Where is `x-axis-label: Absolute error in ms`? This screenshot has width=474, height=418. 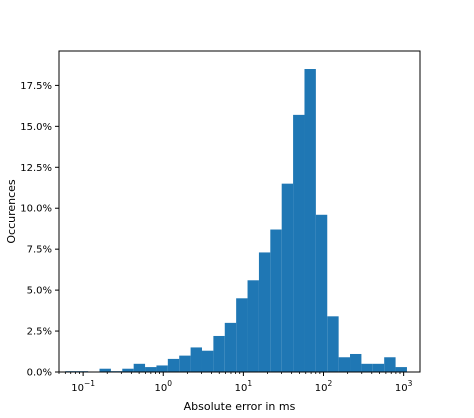 x-axis-label: Absolute error in ms is located at coordinates (240, 406).